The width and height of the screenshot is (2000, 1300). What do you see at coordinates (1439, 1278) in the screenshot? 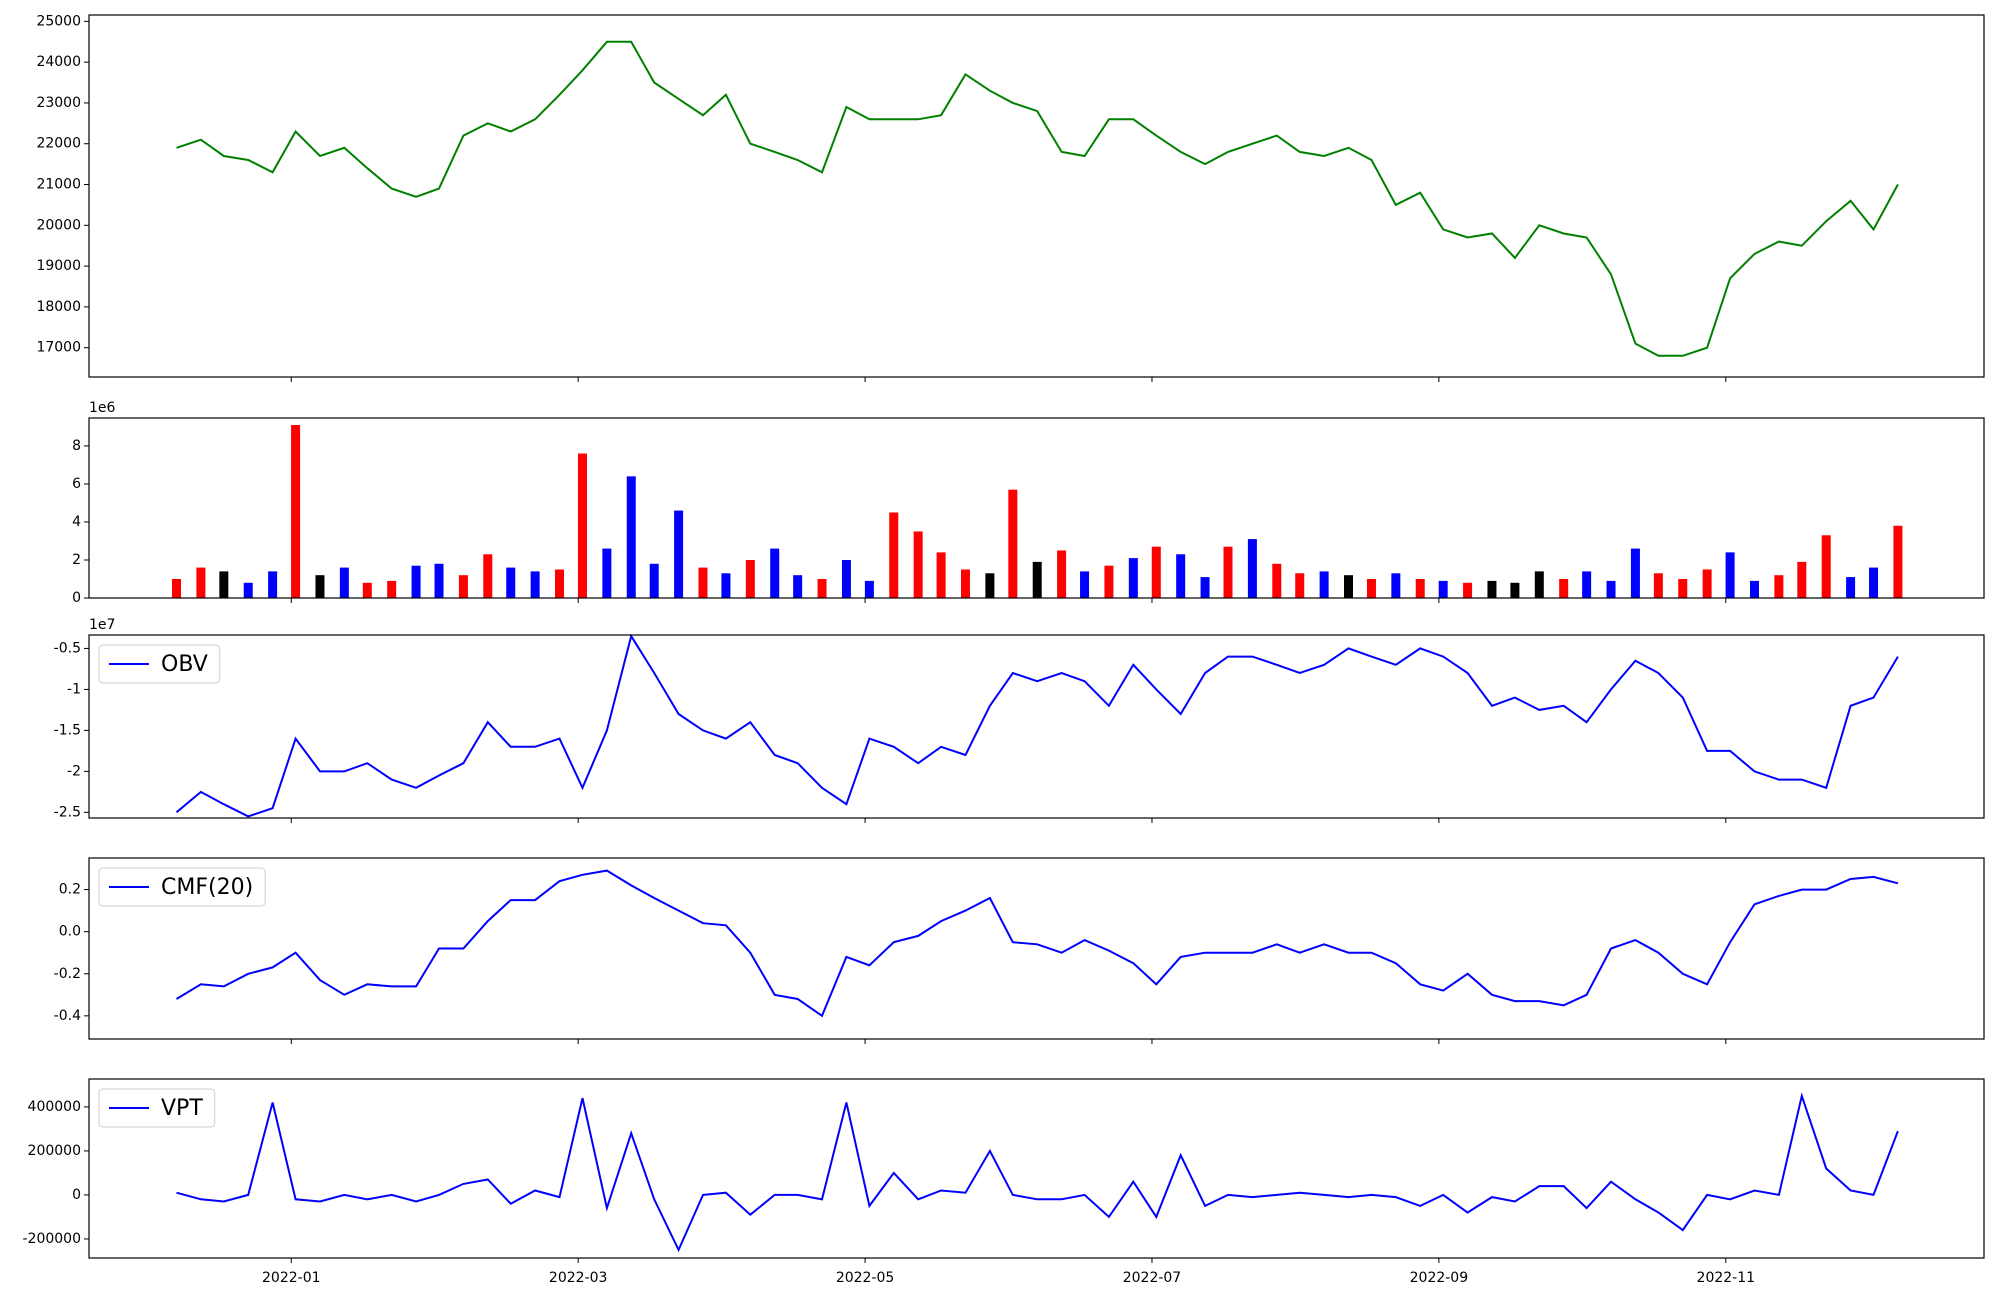
I see `x-tick-label: 2022-09` at bounding box center [1439, 1278].